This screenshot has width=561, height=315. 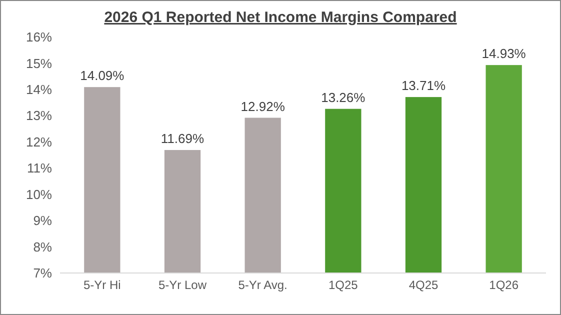 What do you see at coordinates (504, 285) in the screenshot?
I see `x-tick-label: 1Q26` at bounding box center [504, 285].